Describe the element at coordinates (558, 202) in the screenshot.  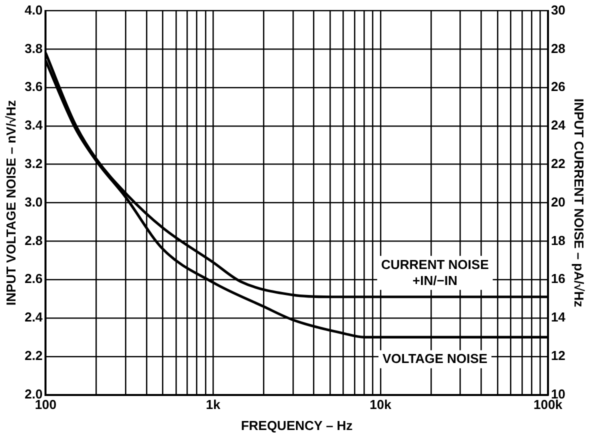
I see `y2-tick-label: 20` at that location.